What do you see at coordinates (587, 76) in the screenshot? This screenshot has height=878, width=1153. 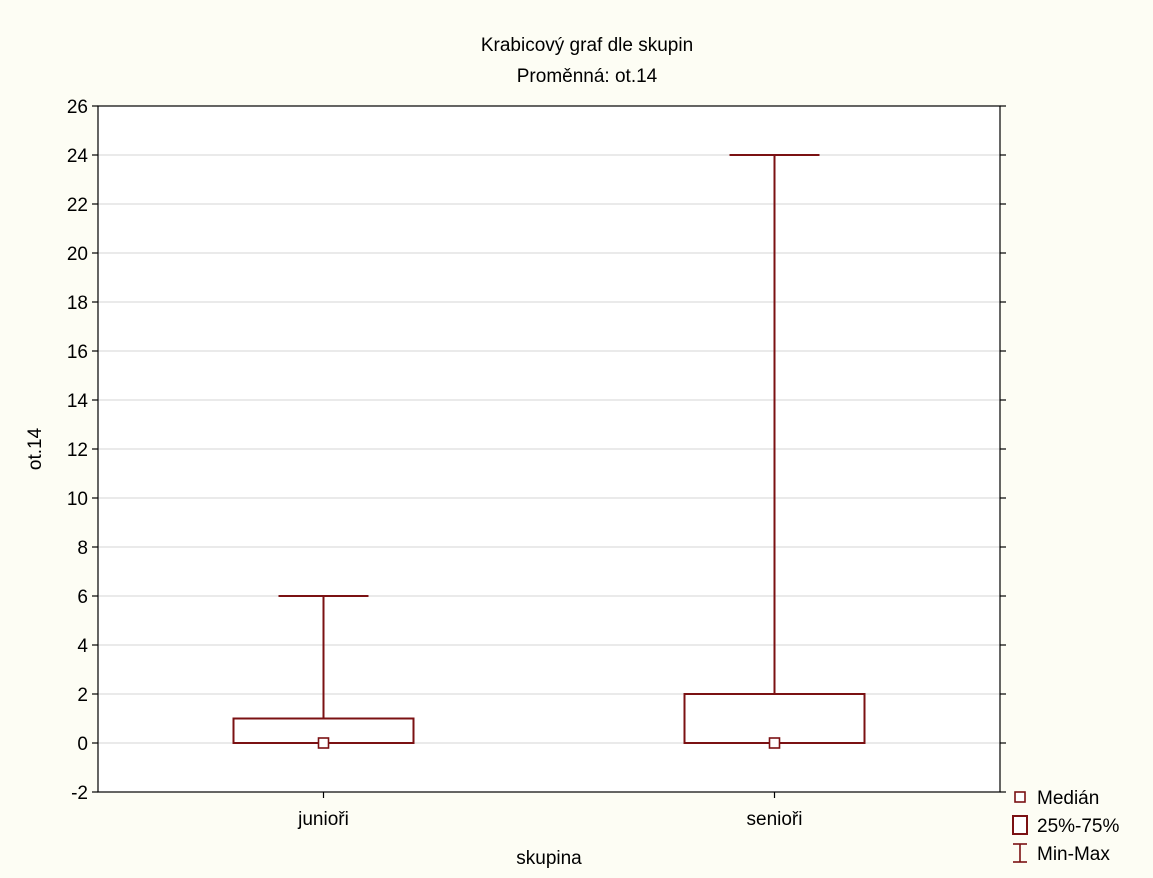 I see `chart-subtitle: Proměnná: ot.14` at bounding box center [587, 76].